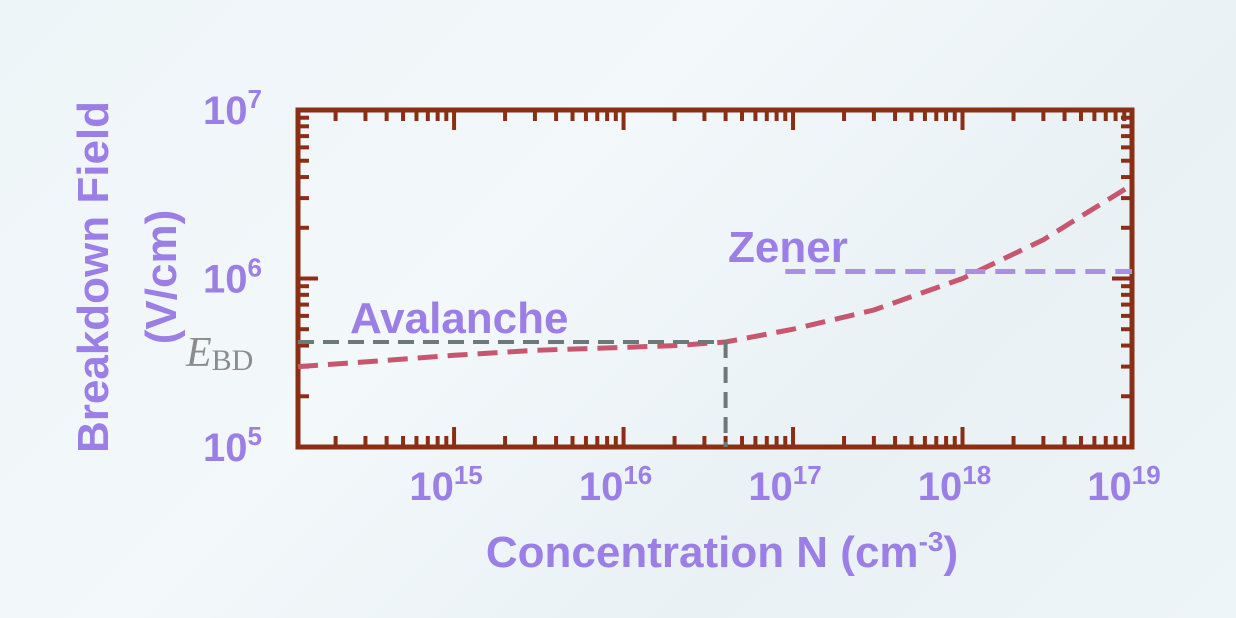 The image size is (1236, 618). What do you see at coordinates (702, 552) in the screenshot?
I see `x-axis-label-main: Concentration N (cm` at bounding box center [702, 552].